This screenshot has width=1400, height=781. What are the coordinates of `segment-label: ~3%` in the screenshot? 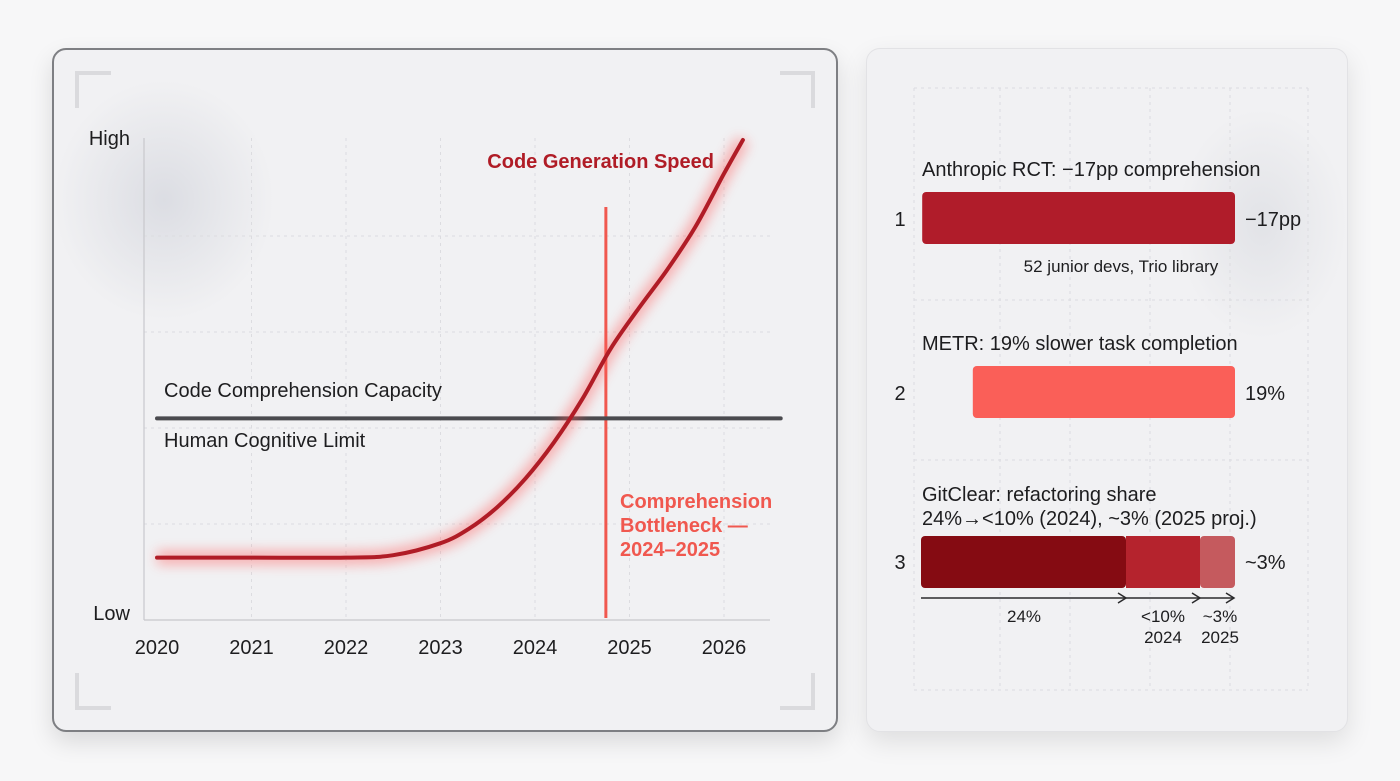 It's located at (1220, 616).